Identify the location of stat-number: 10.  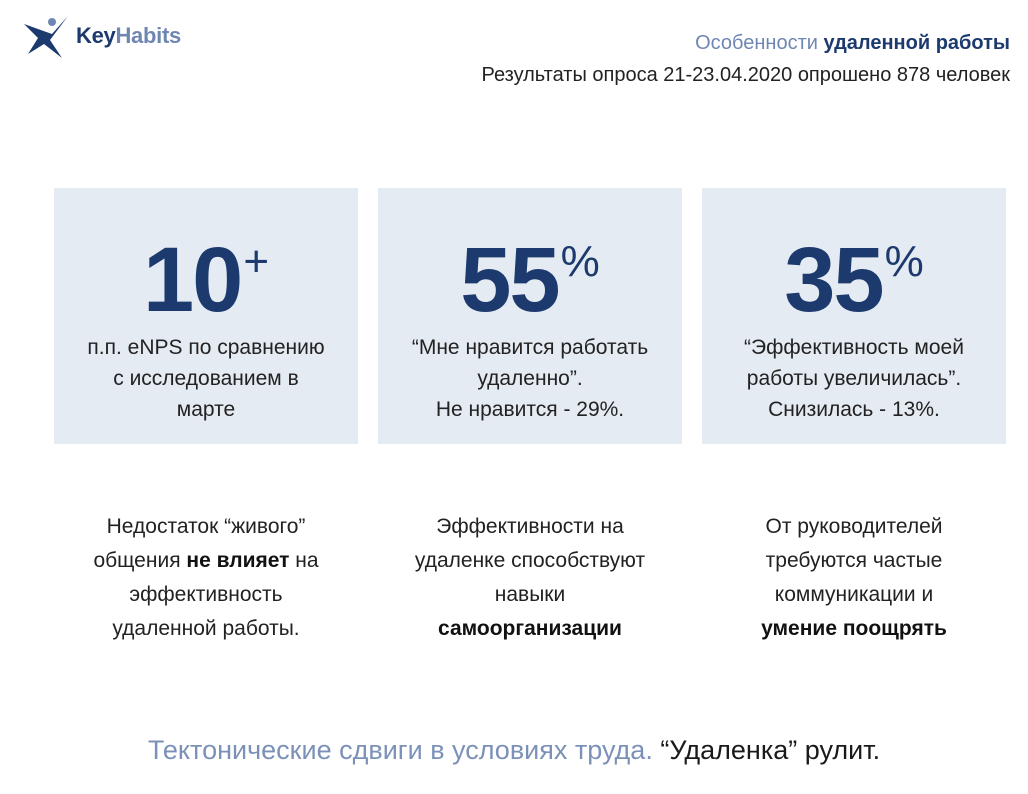
(192, 280).